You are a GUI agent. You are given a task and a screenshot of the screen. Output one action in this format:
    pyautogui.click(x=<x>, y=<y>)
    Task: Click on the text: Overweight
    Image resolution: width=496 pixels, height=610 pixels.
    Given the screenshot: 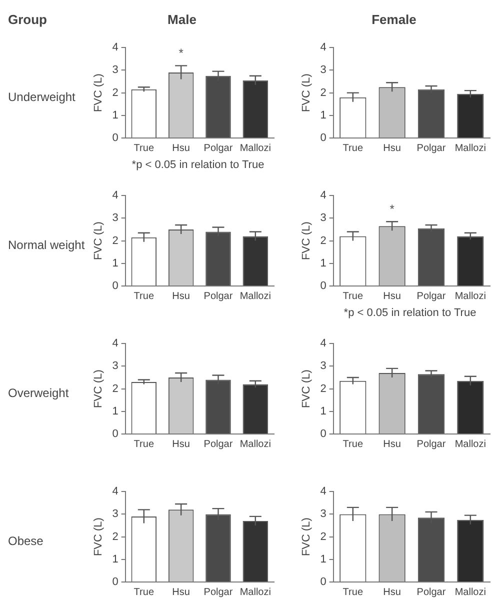 What is the action you would take?
    pyautogui.click(x=38, y=393)
    